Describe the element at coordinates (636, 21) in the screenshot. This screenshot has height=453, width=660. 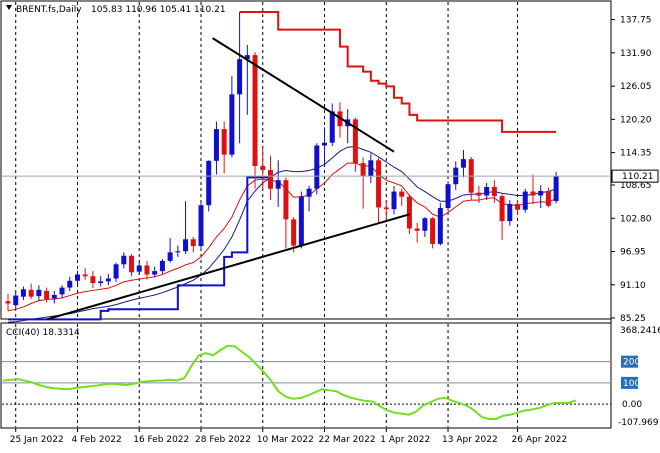
I see `price-tick-label: 137.75` at that location.